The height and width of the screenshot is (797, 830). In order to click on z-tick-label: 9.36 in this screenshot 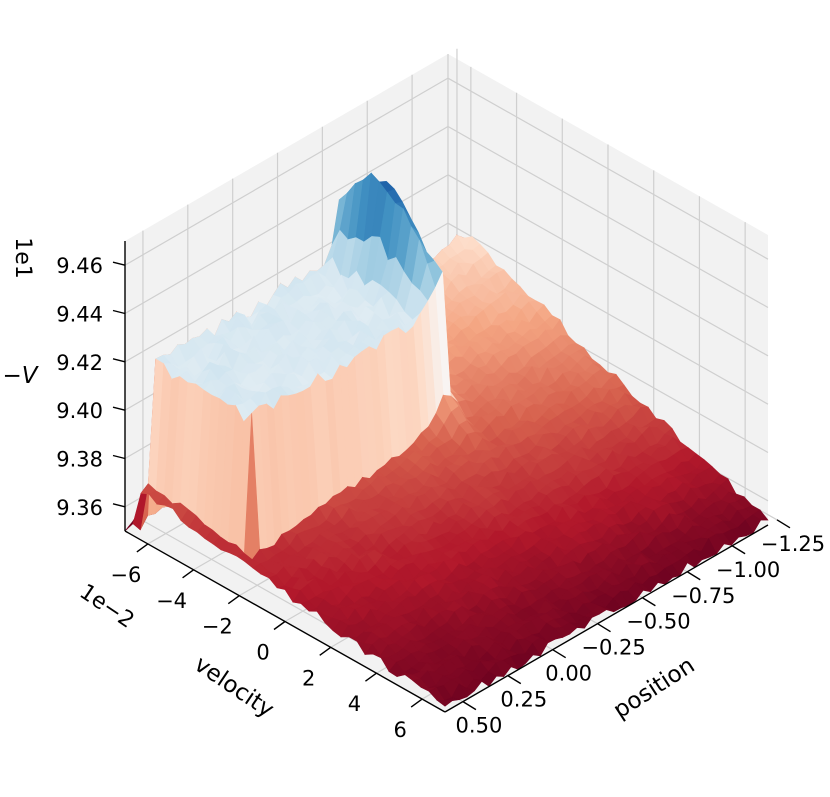, I will do `click(79, 508)`.